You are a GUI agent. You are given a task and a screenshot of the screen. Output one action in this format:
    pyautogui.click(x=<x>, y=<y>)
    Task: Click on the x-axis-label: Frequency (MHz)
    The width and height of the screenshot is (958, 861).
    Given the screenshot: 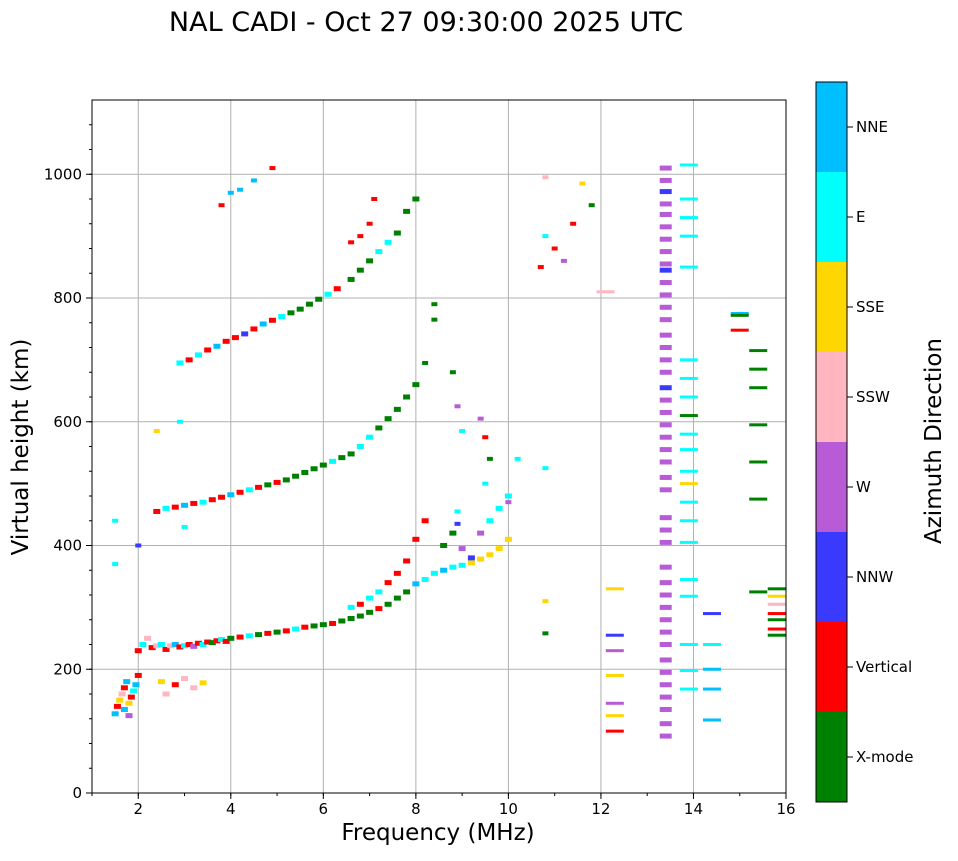 What is the action you would take?
    pyautogui.click(x=437, y=833)
    